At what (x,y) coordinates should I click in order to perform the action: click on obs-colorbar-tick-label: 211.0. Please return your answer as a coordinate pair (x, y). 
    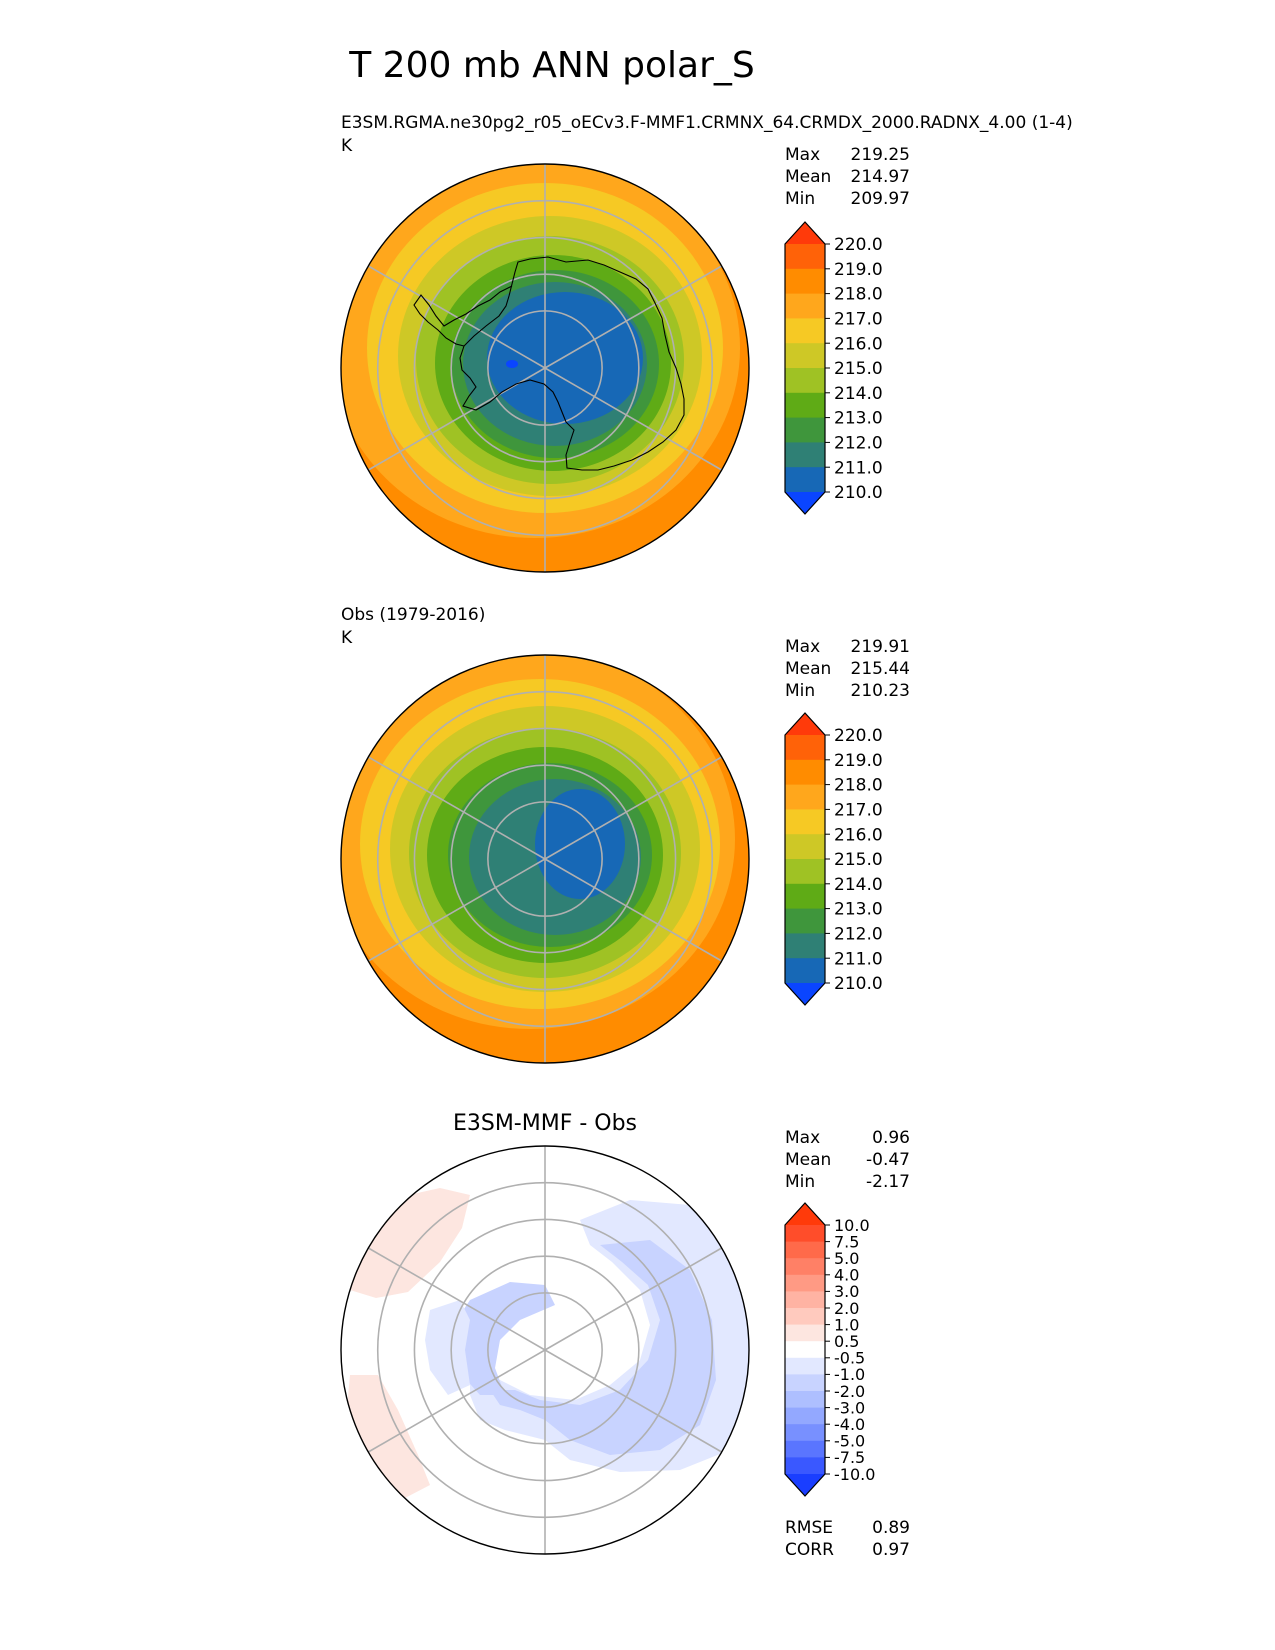
    Looking at the image, I should click on (858, 959).